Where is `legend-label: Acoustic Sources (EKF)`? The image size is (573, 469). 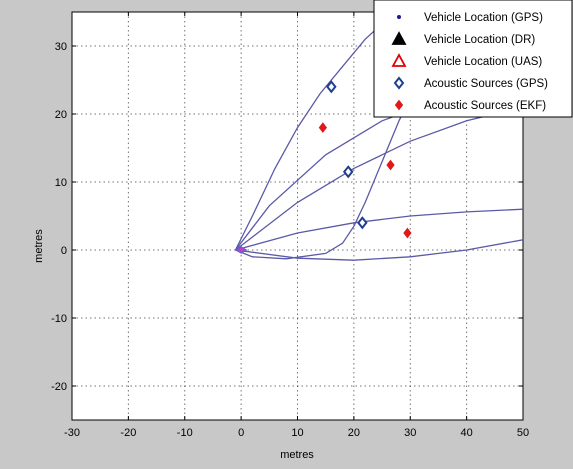 legend-label: Acoustic Sources (EKF) is located at coordinates (485, 106).